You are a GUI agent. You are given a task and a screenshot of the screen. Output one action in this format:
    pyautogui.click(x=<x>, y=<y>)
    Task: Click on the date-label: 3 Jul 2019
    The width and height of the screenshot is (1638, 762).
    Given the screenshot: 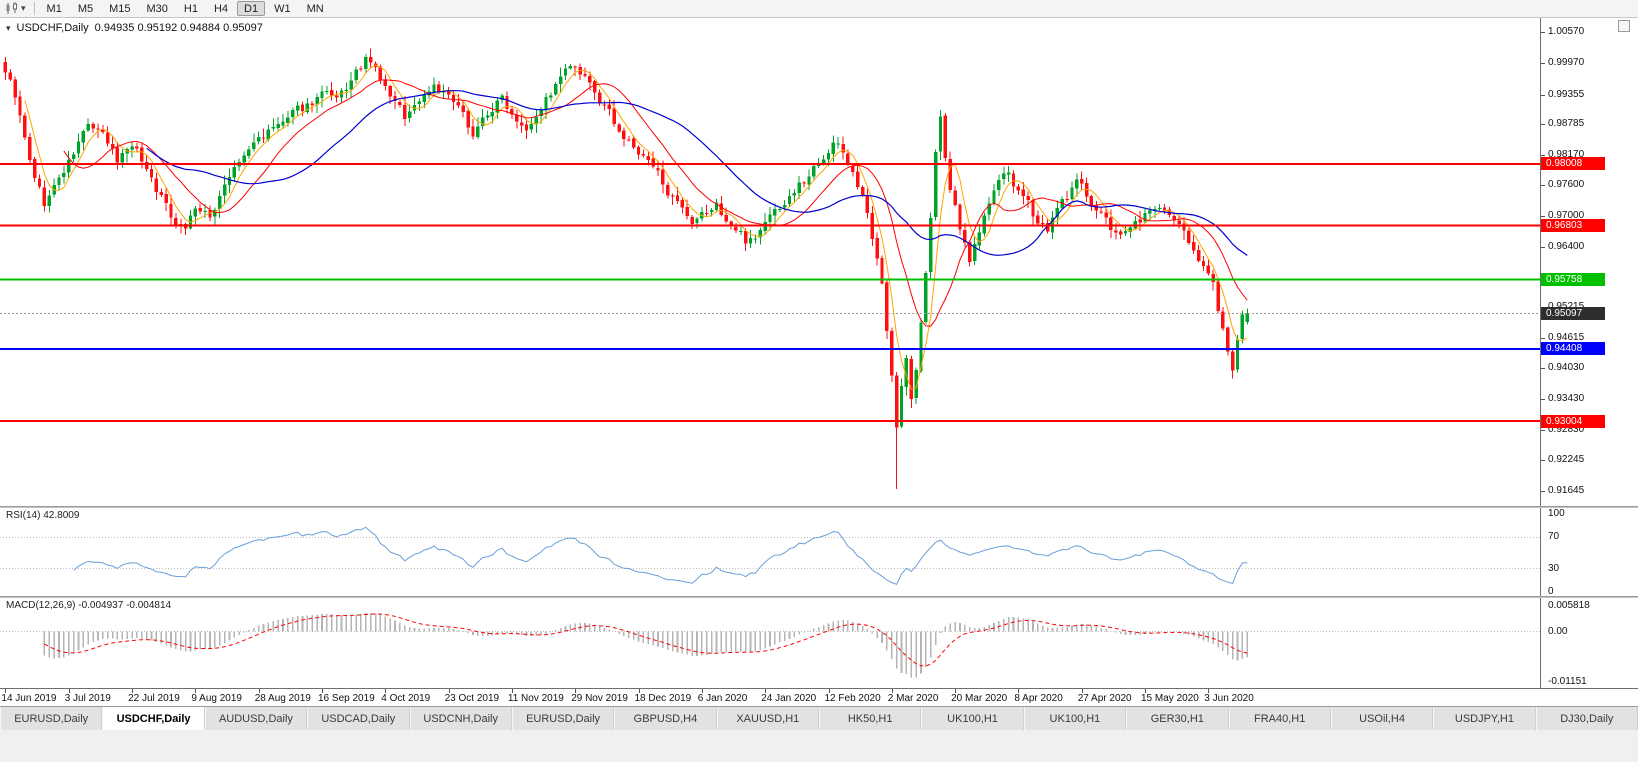 What is the action you would take?
    pyautogui.click(x=87, y=698)
    